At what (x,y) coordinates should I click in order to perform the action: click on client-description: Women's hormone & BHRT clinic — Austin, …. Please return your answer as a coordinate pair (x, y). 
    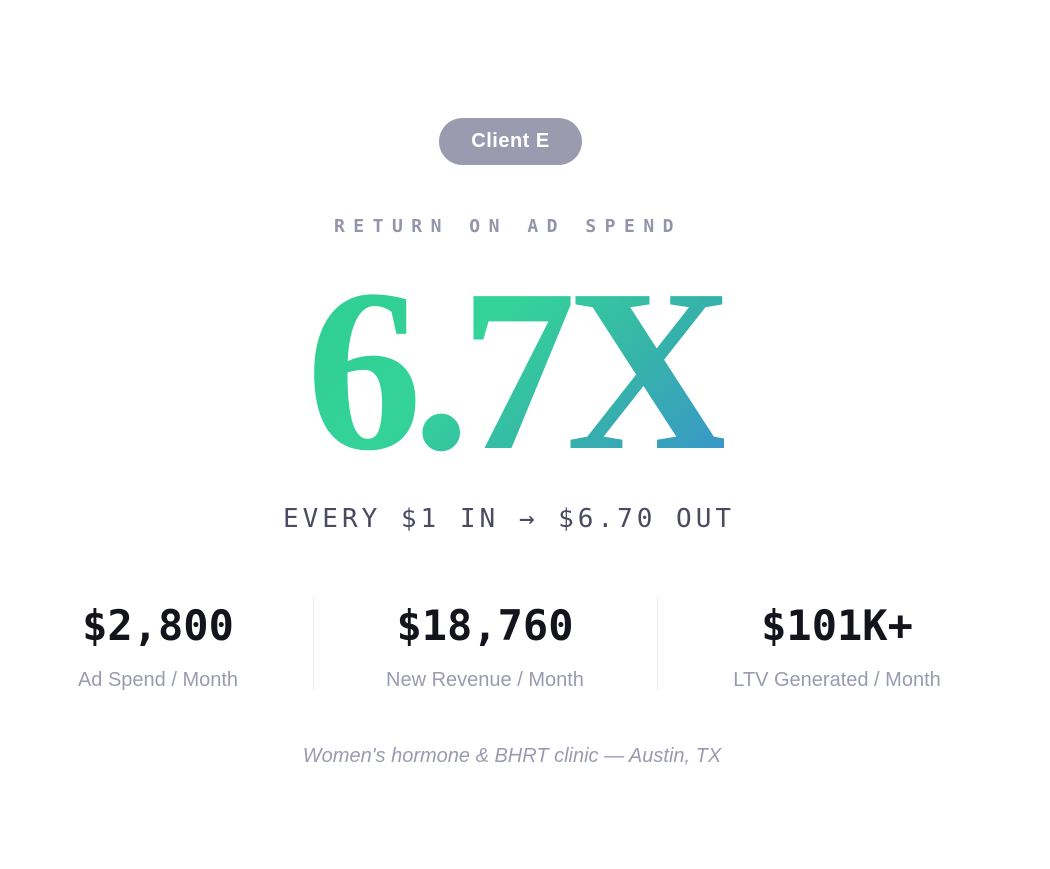
    Looking at the image, I should click on (512, 756).